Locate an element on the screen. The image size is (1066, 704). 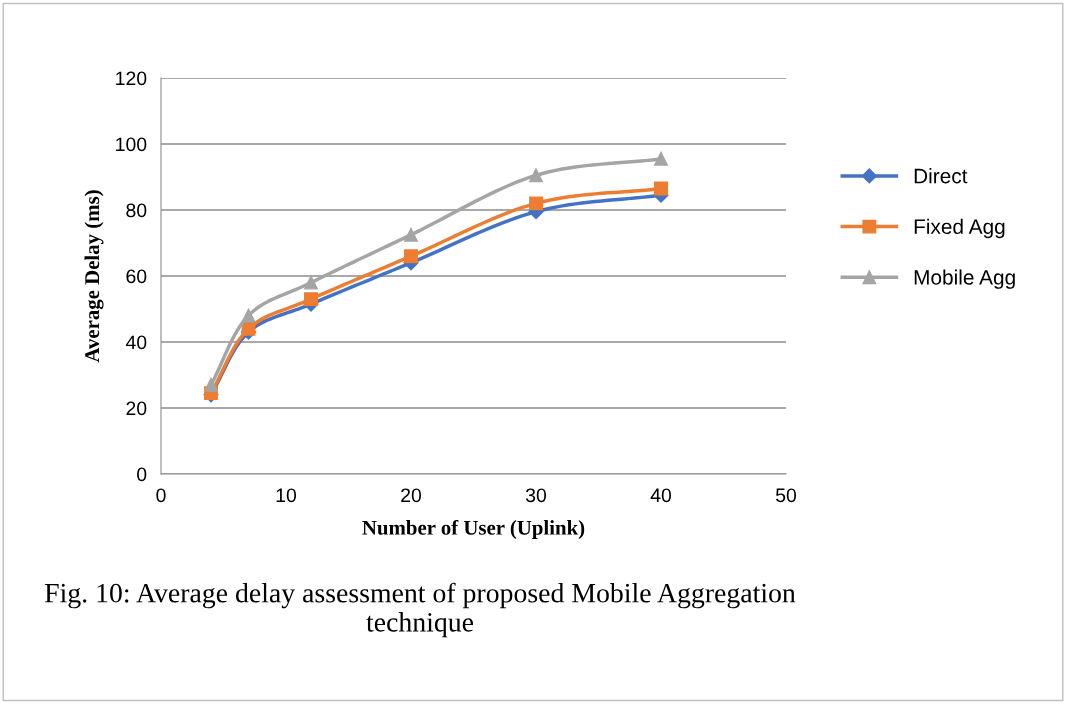
legend-label: Fixed Agg is located at coordinates (959, 228).